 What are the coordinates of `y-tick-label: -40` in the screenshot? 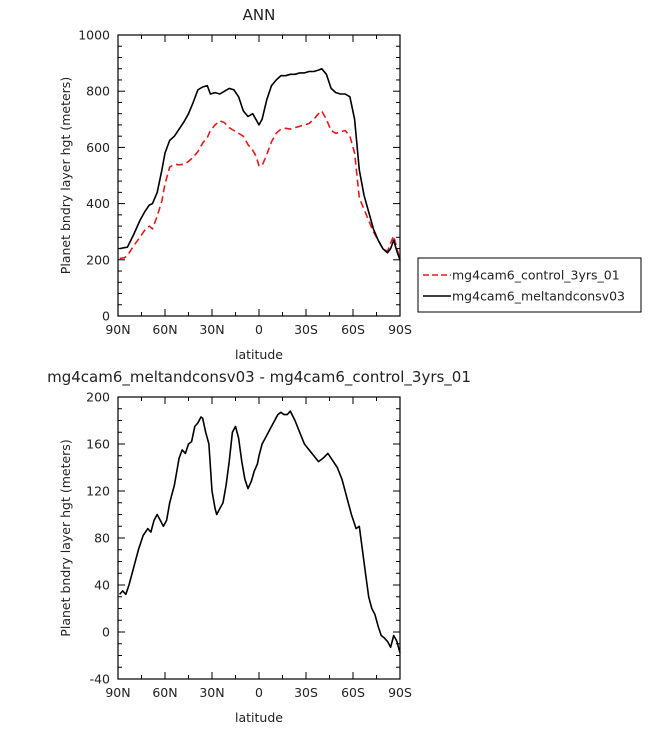 It's located at (100, 679).